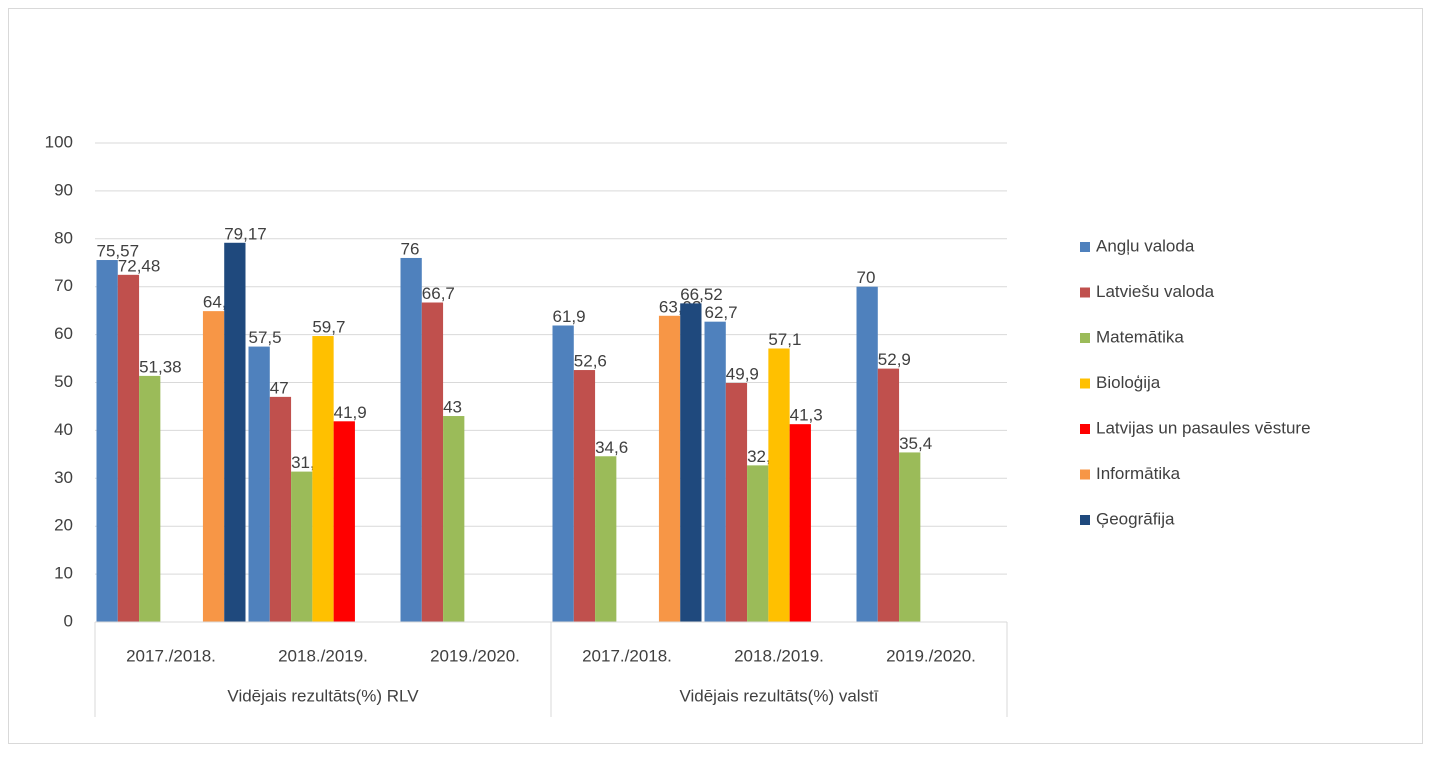 The width and height of the screenshot is (1431, 757). I want to click on legend-label: Latvijas un pasaules vēsture, so click(1203, 427).